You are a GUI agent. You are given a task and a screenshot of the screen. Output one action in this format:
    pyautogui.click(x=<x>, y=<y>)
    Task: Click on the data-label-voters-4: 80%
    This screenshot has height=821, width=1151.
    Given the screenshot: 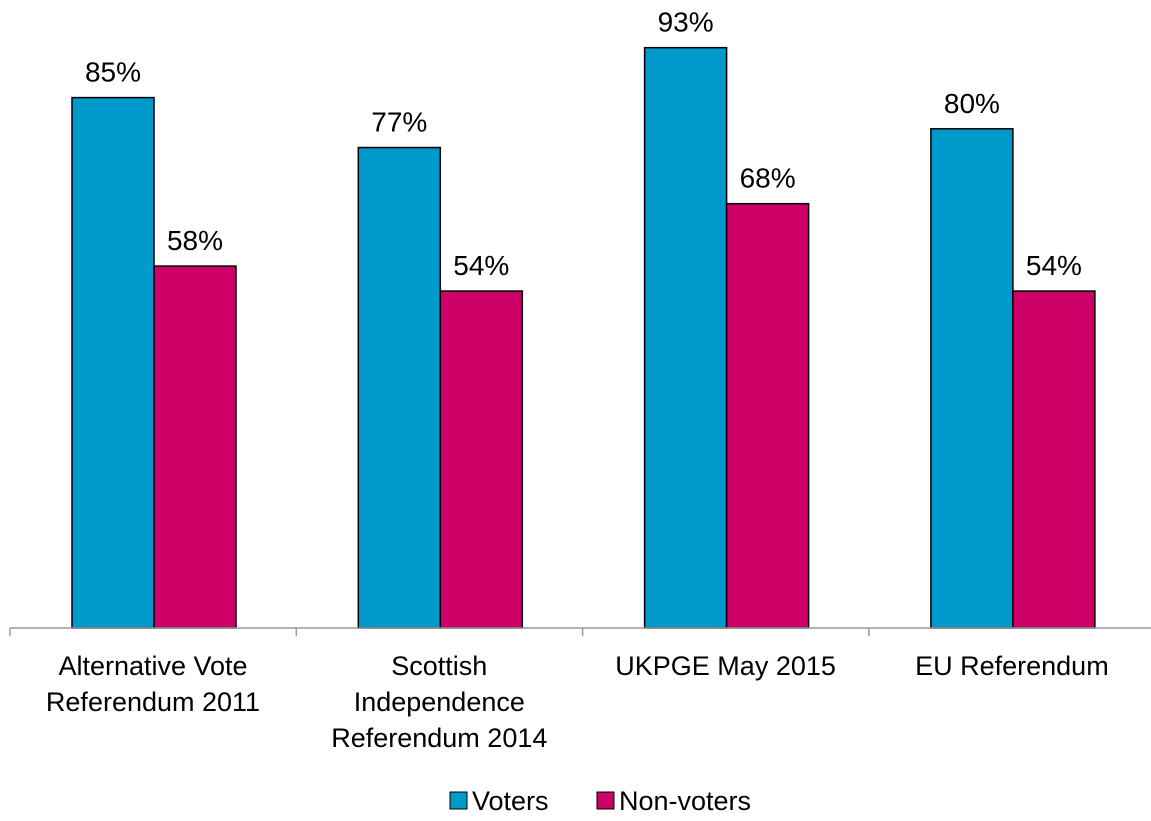 What is the action you would take?
    pyautogui.click(x=972, y=103)
    